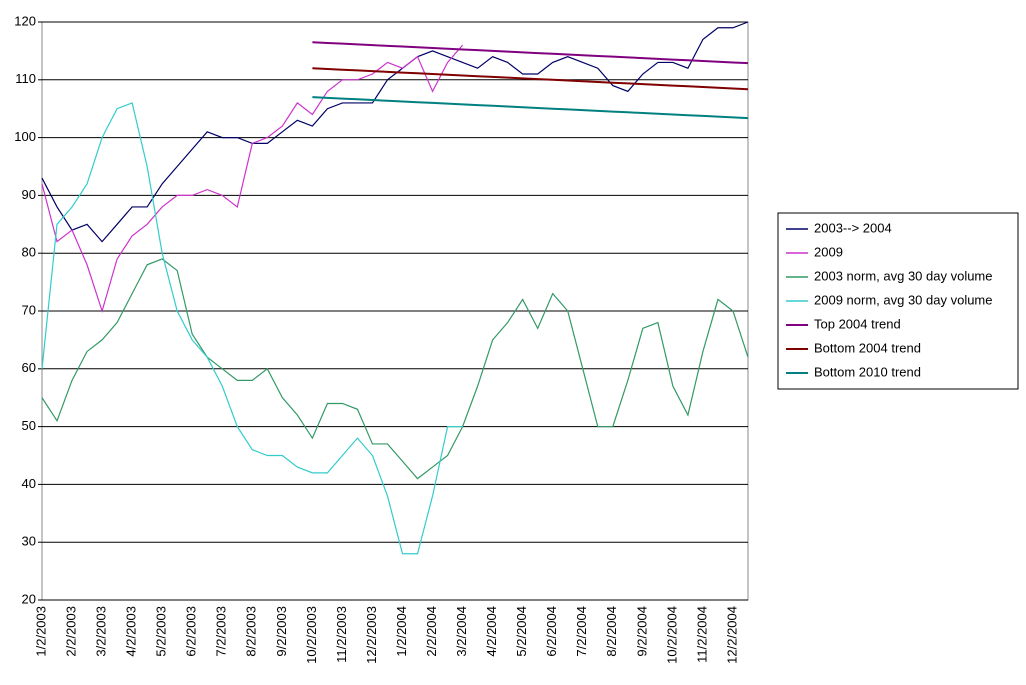 The height and width of the screenshot is (685, 1026). What do you see at coordinates (903, 275) in the screenshot?
I see `legend-label: 2003 norm, avg 30 day volume` at bounding box center [903, 275].